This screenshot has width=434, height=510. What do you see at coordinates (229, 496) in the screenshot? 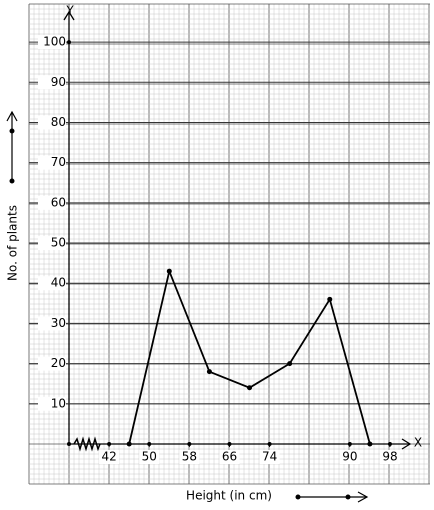
I see `x-axis-label: Height (in cm)` at bounding box center [229, 496].